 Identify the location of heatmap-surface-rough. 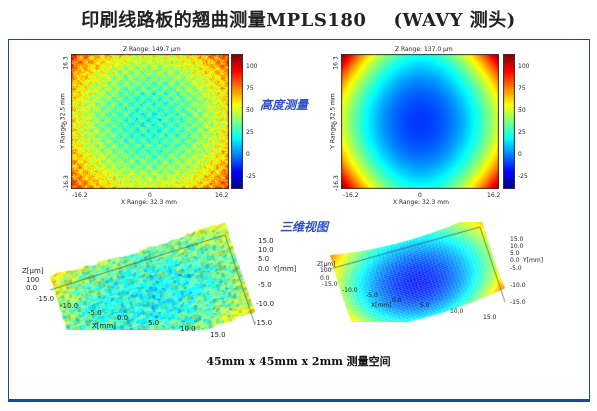
(150, 121).